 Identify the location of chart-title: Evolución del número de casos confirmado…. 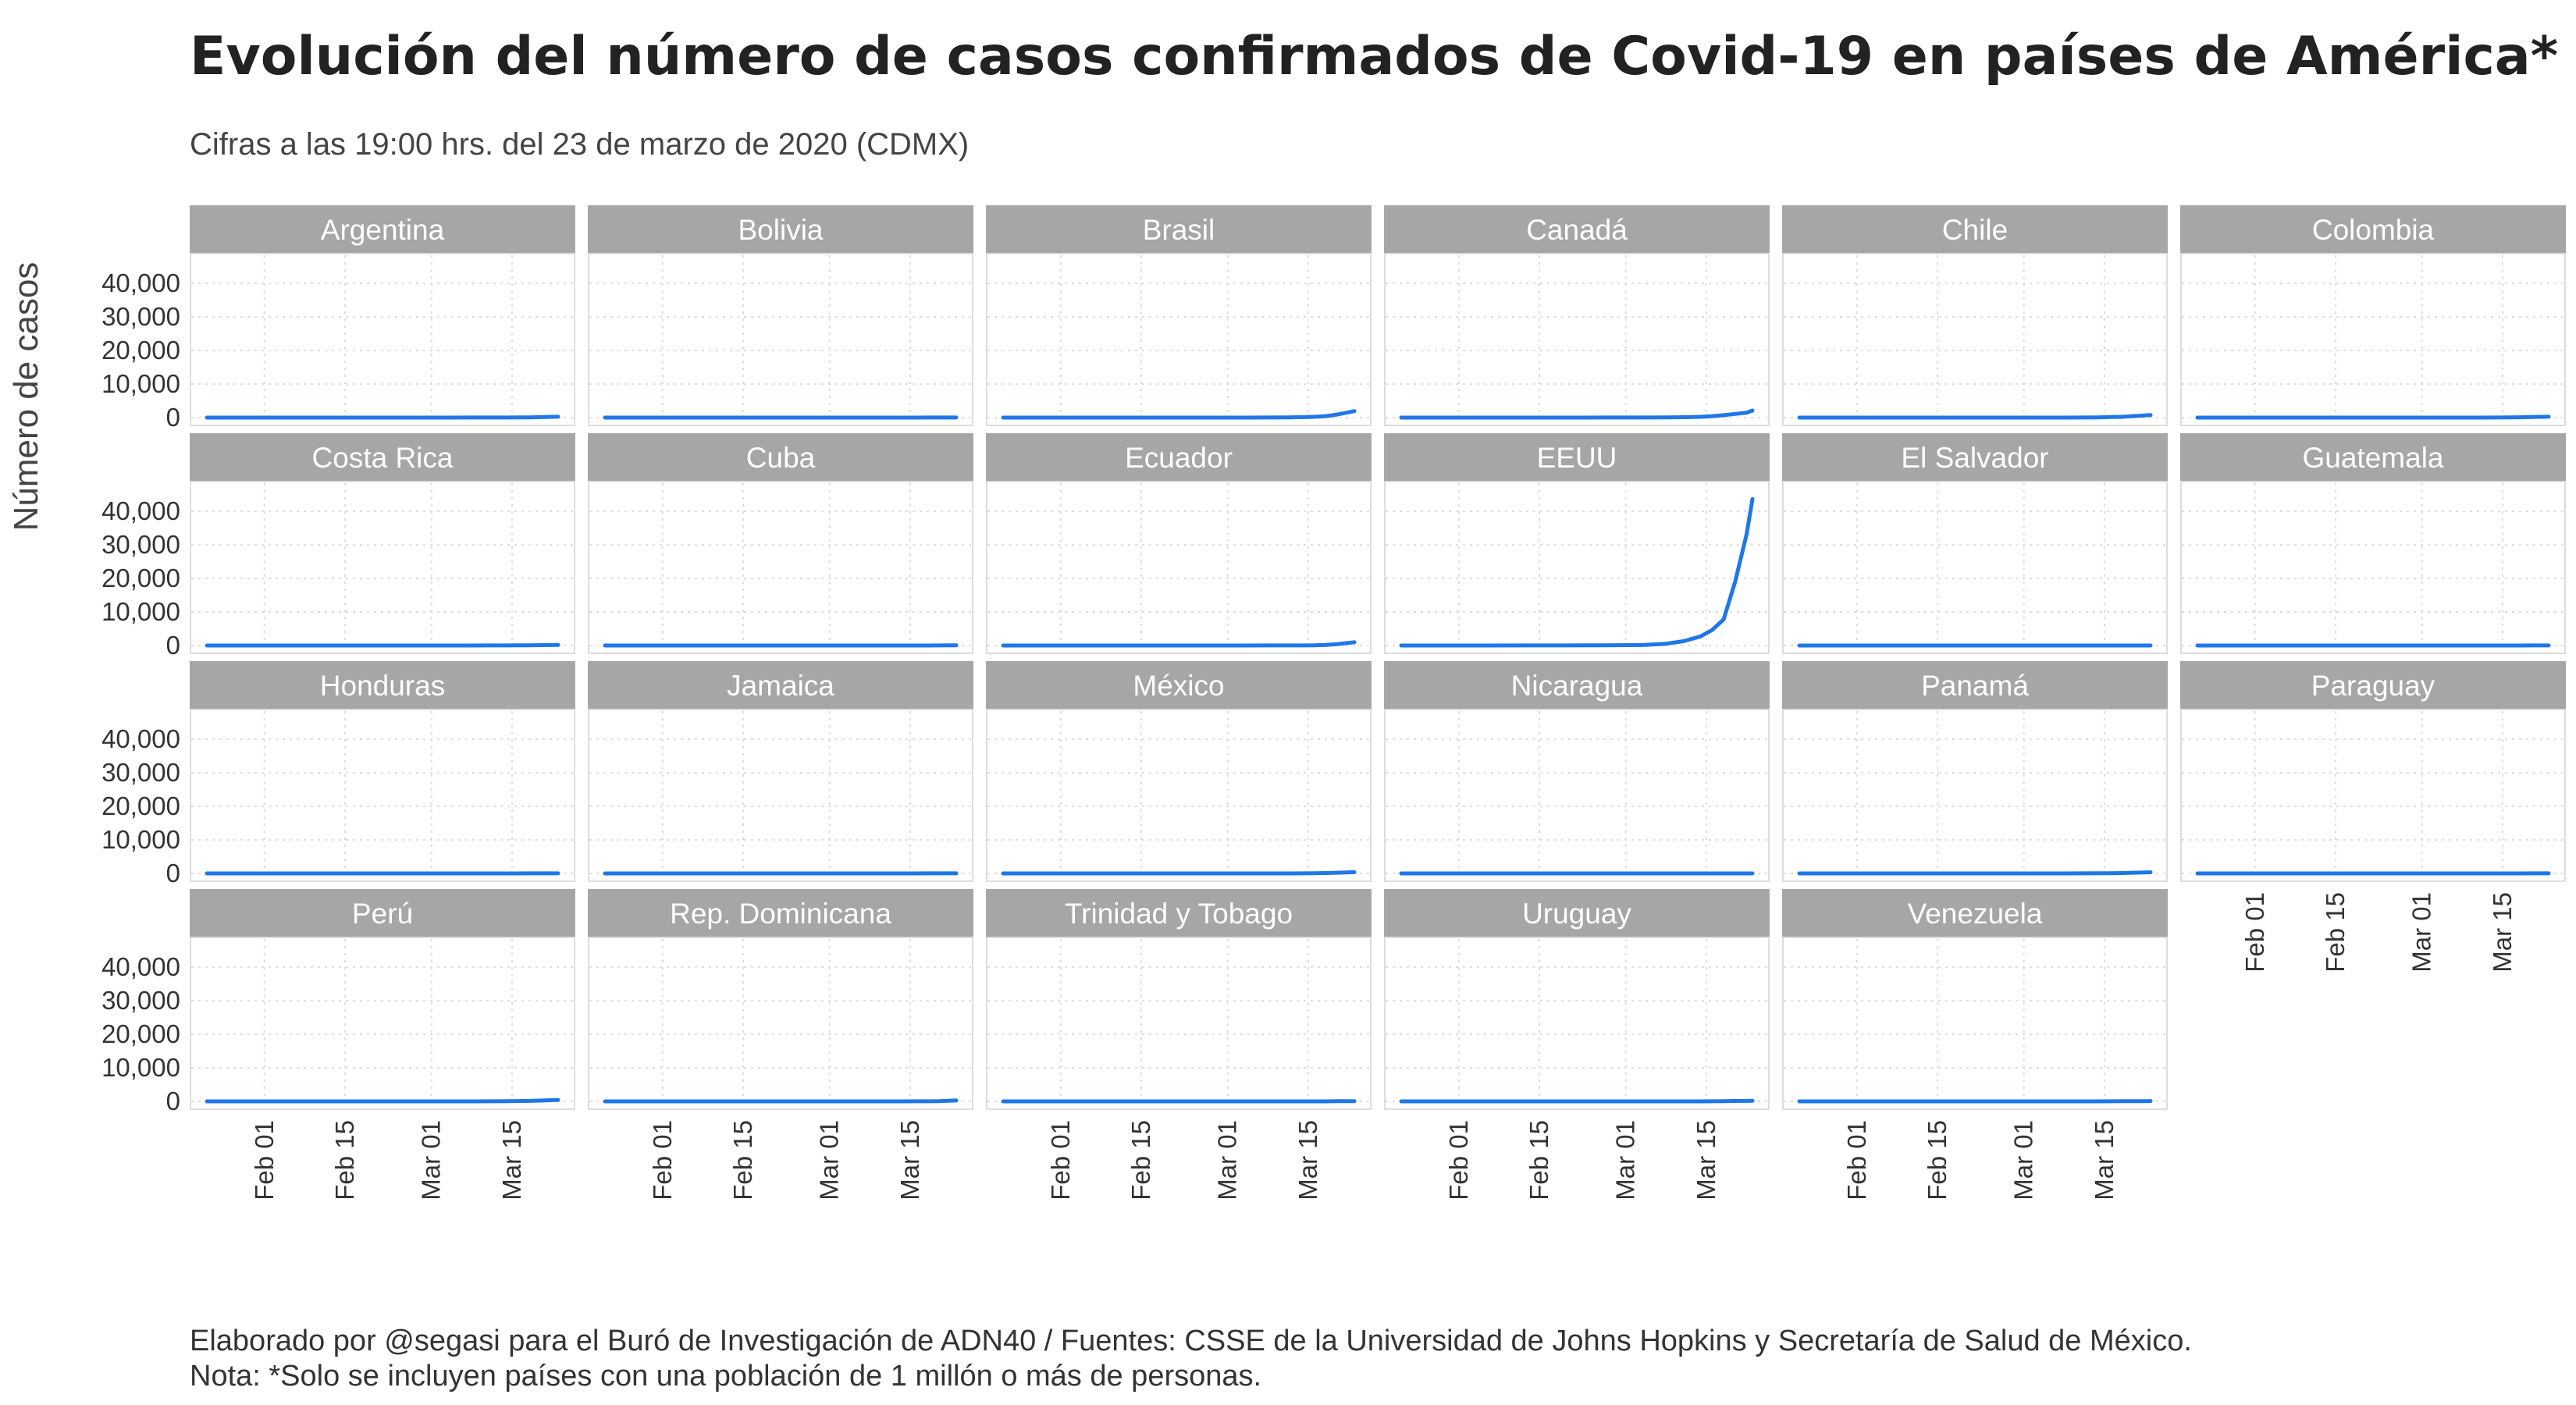
(1374, 56).